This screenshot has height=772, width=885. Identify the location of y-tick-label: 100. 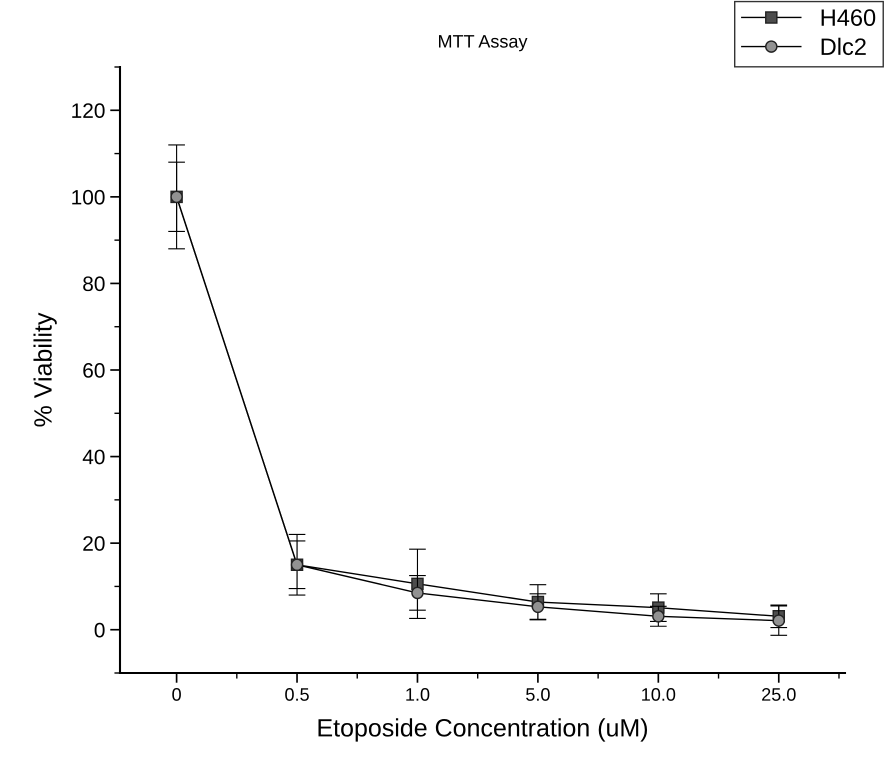
(88, 197).